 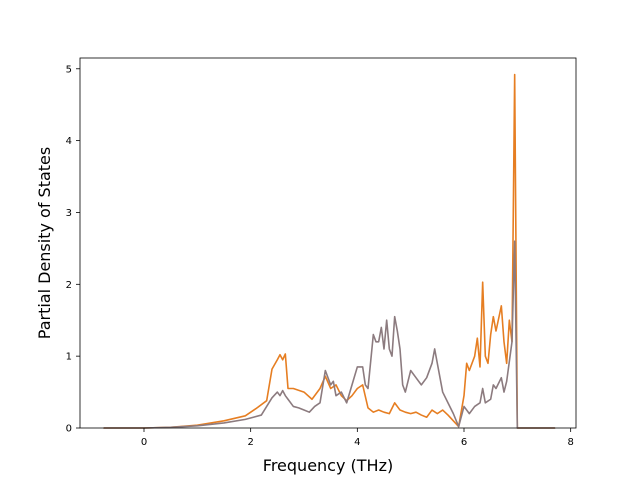 What do you see at coordinates (69, 357) in the screenshot?
I see `y-tick-label: 1` at bounding box center [69, 357].